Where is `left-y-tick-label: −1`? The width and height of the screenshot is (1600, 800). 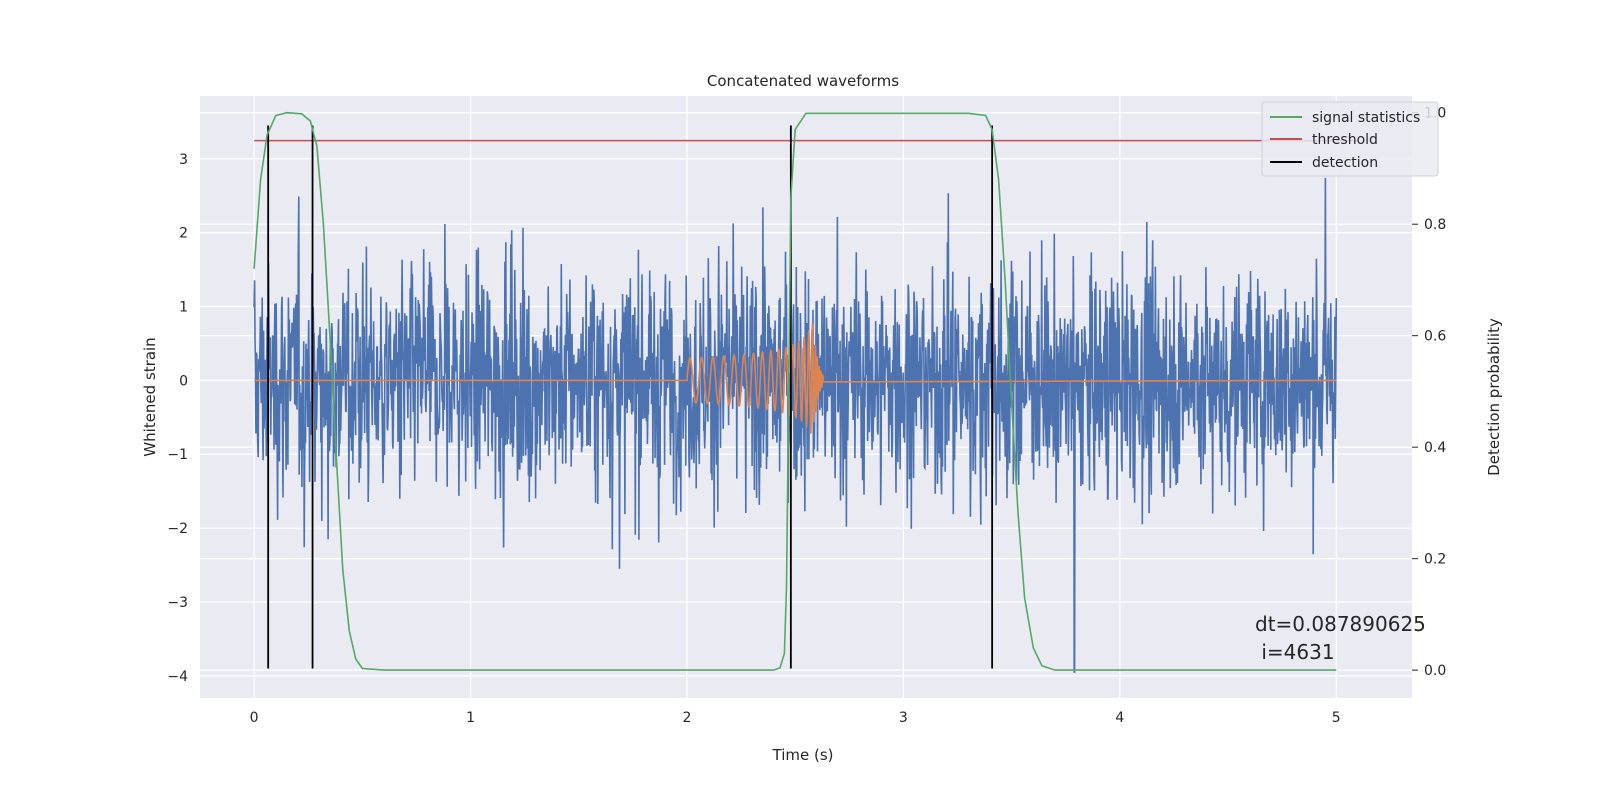
left-y-tick-label: −1 is located at coordinates (177, 455).